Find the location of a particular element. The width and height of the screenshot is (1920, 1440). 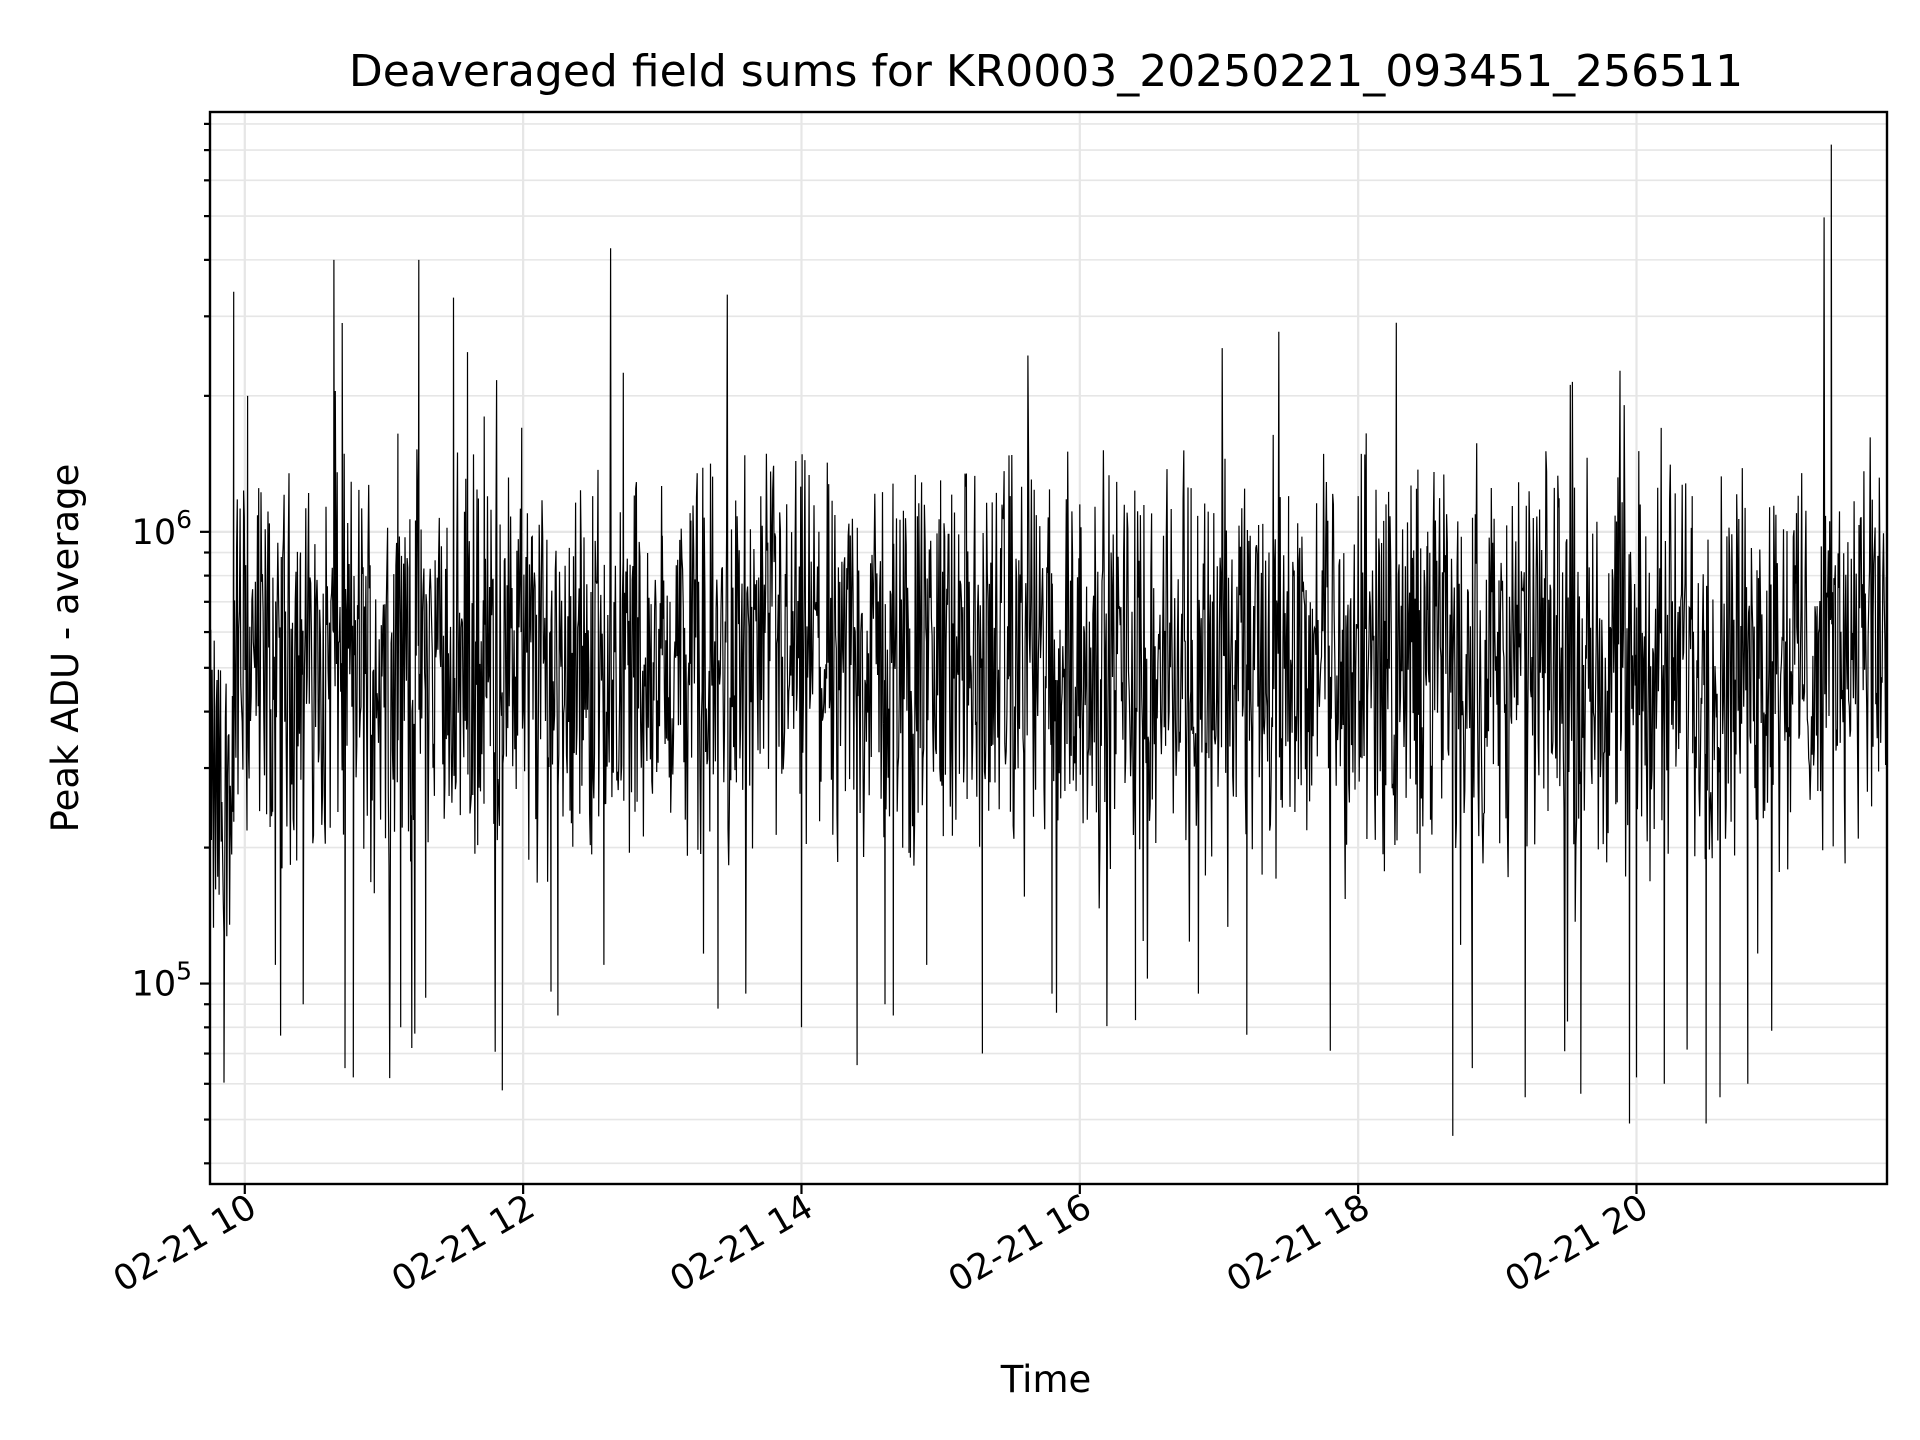

x-tick-label: 02-21 20 is located at coordinates (1577, 1243).